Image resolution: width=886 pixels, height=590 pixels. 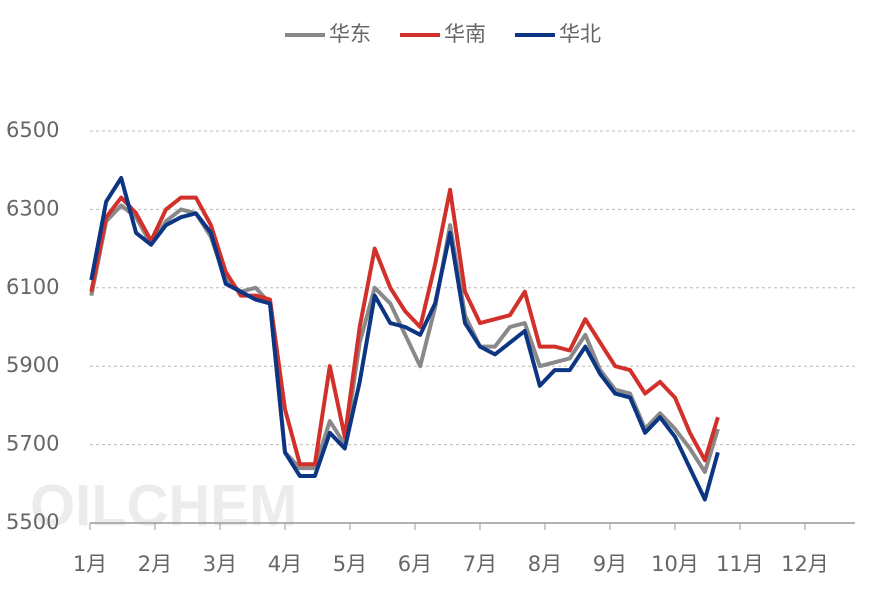 What do you see at coordinates (415, 564) in the screenshot?
I see `x-tick-label: 6月` at bounding box center [415, 564].